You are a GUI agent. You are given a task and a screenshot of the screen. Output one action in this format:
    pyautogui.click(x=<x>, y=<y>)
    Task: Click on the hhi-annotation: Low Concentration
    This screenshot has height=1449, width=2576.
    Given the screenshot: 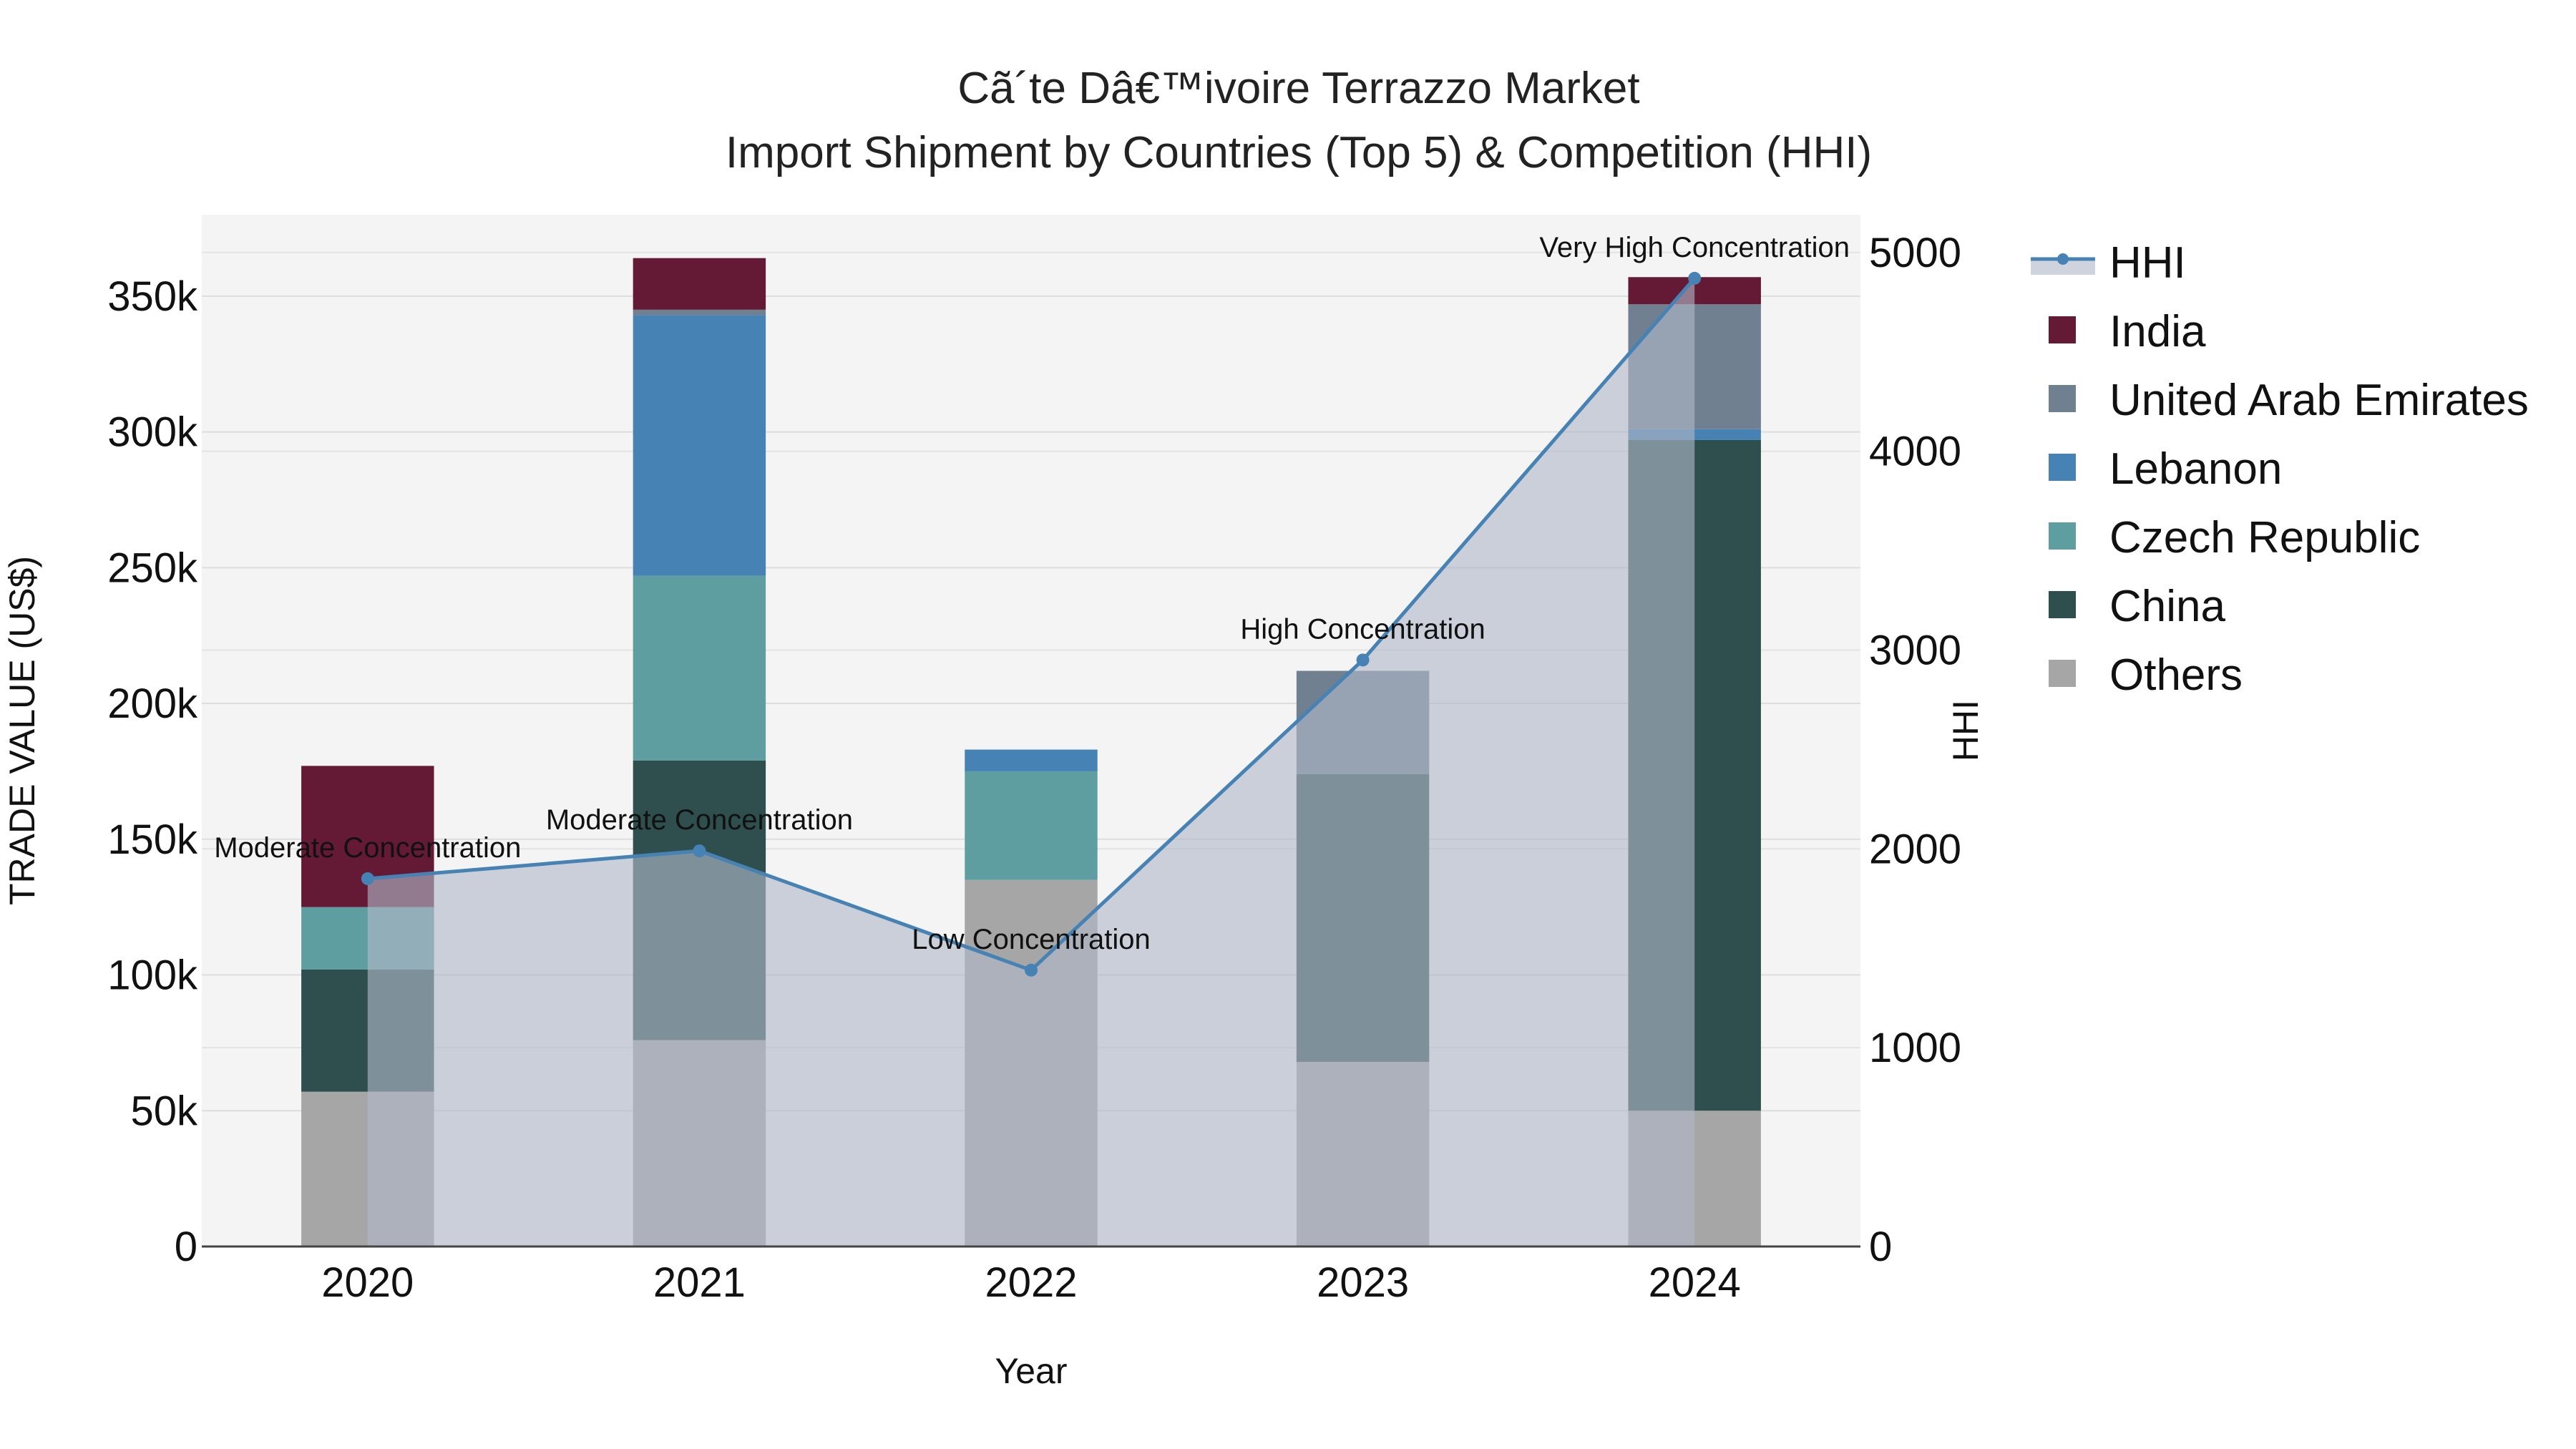 What is the action you would take?
    pyautogui.click(x=1031, y=939)
    